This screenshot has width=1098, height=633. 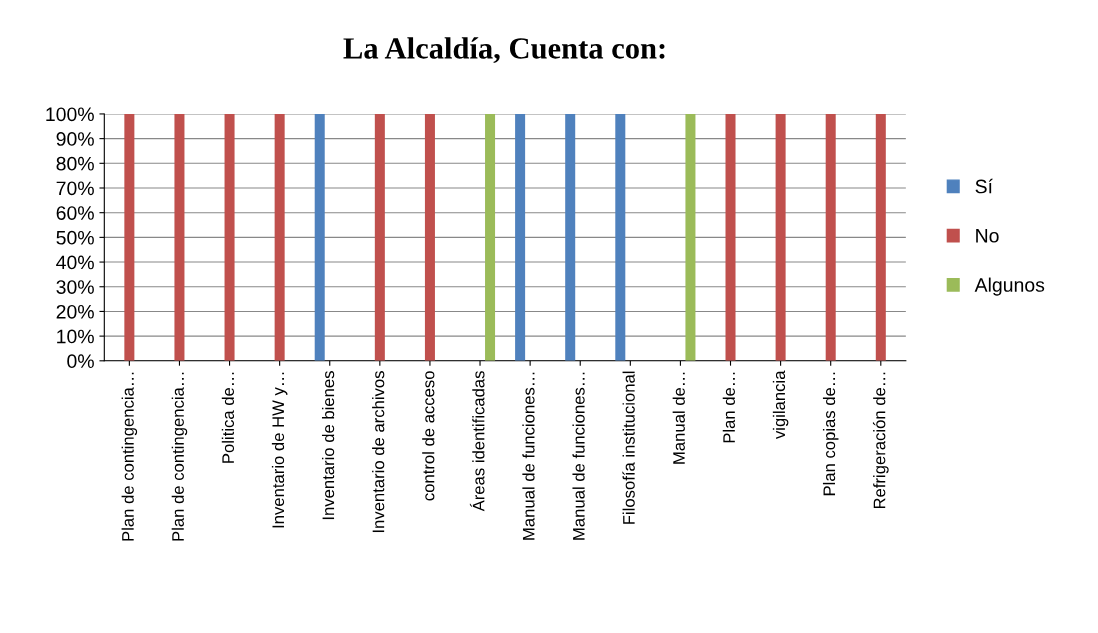 What do you see at coordinates (987, 236) in the screenshot?
I see `legend-label: No` at bounding box center [987, 236].